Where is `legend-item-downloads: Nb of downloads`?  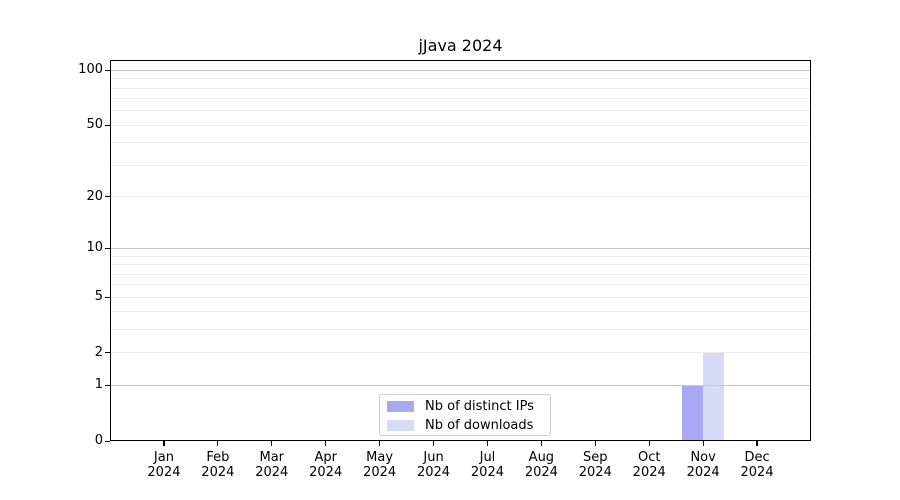
legend-item-downloads: Nb of downloads is located at coordinates (465, 425).